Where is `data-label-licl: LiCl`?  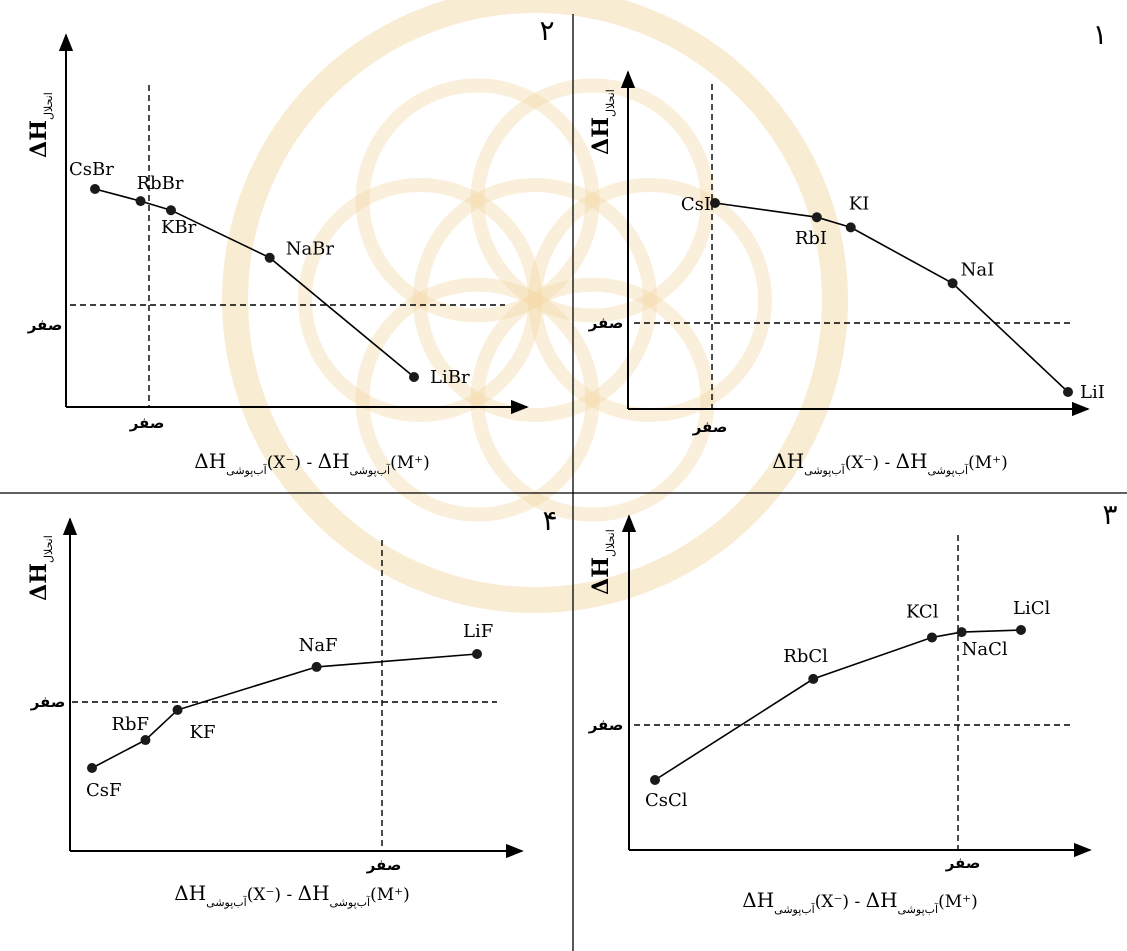 data-label-licl: LiCl is located at coordinates (1031, 608).